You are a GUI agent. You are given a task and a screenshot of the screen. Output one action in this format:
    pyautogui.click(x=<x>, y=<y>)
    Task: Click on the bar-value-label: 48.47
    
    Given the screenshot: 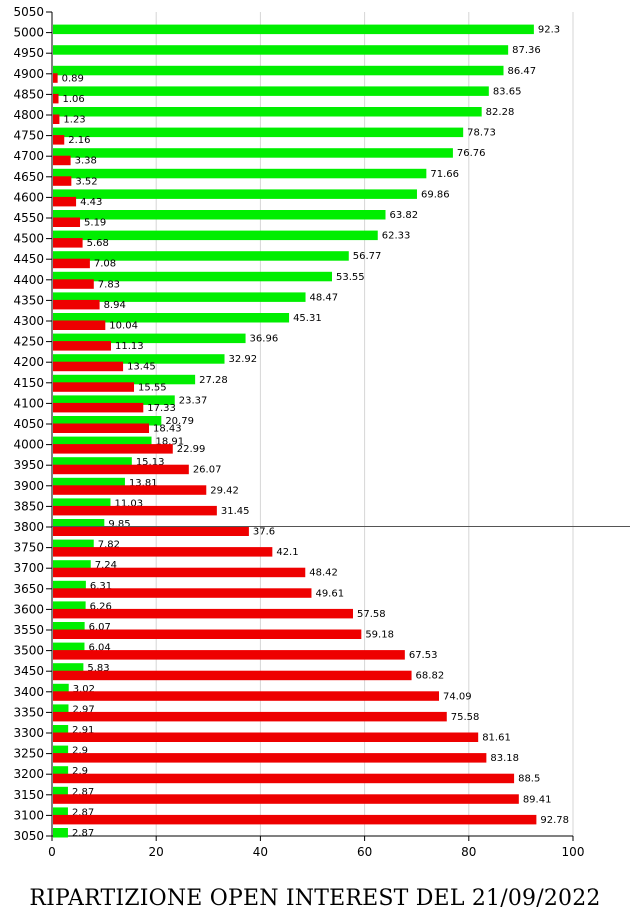 What is the action you would take?
    pyautogui.click(x=324, y=297)
    